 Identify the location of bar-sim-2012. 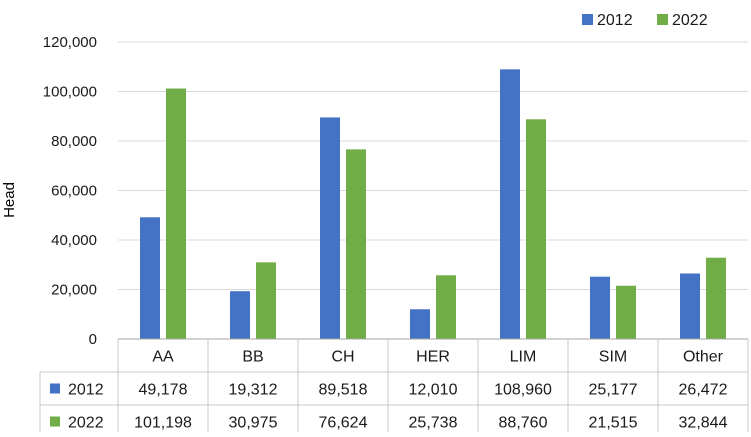
(600, 307).